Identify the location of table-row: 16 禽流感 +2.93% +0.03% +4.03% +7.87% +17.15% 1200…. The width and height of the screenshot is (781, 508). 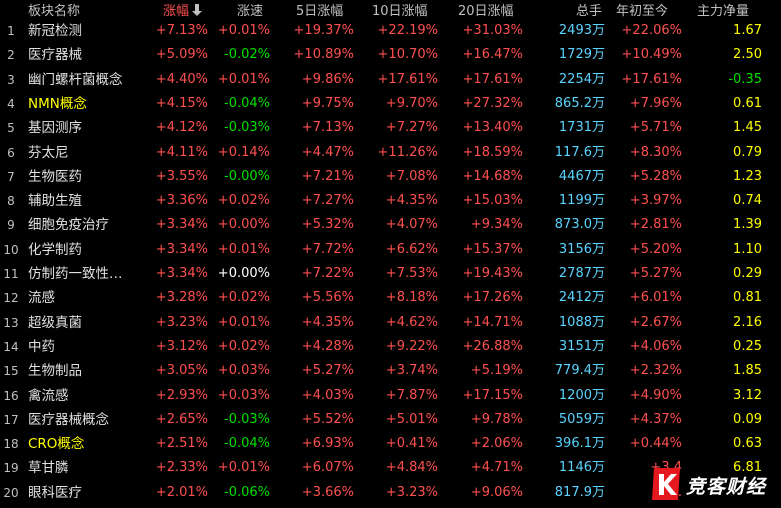
(390, 396).